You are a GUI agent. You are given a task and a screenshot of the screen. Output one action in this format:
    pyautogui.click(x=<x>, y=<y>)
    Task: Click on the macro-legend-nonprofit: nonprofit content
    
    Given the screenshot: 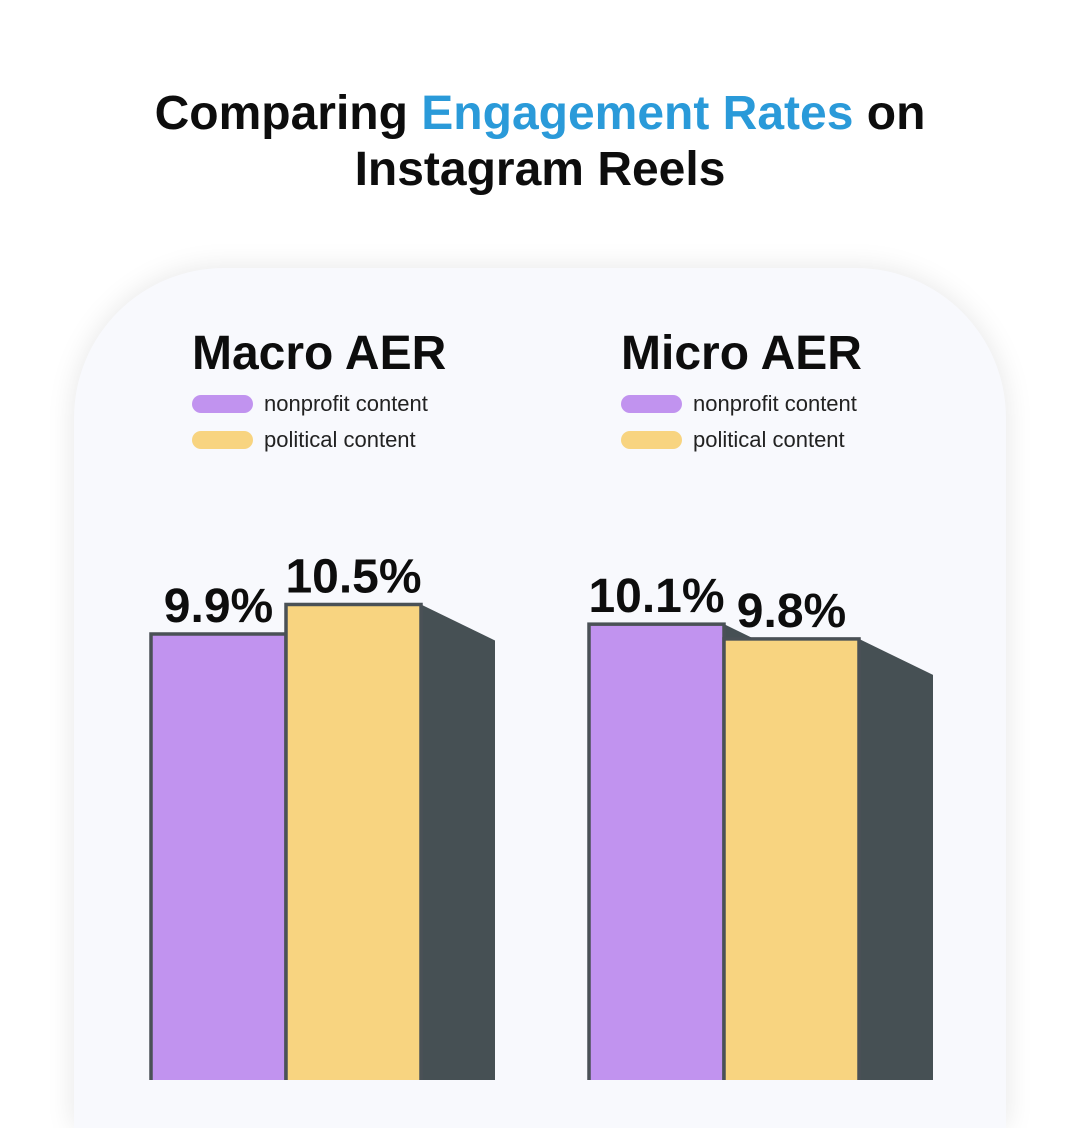 What is the action you would take?
    pyautogui.click(x=310, y=403)
    